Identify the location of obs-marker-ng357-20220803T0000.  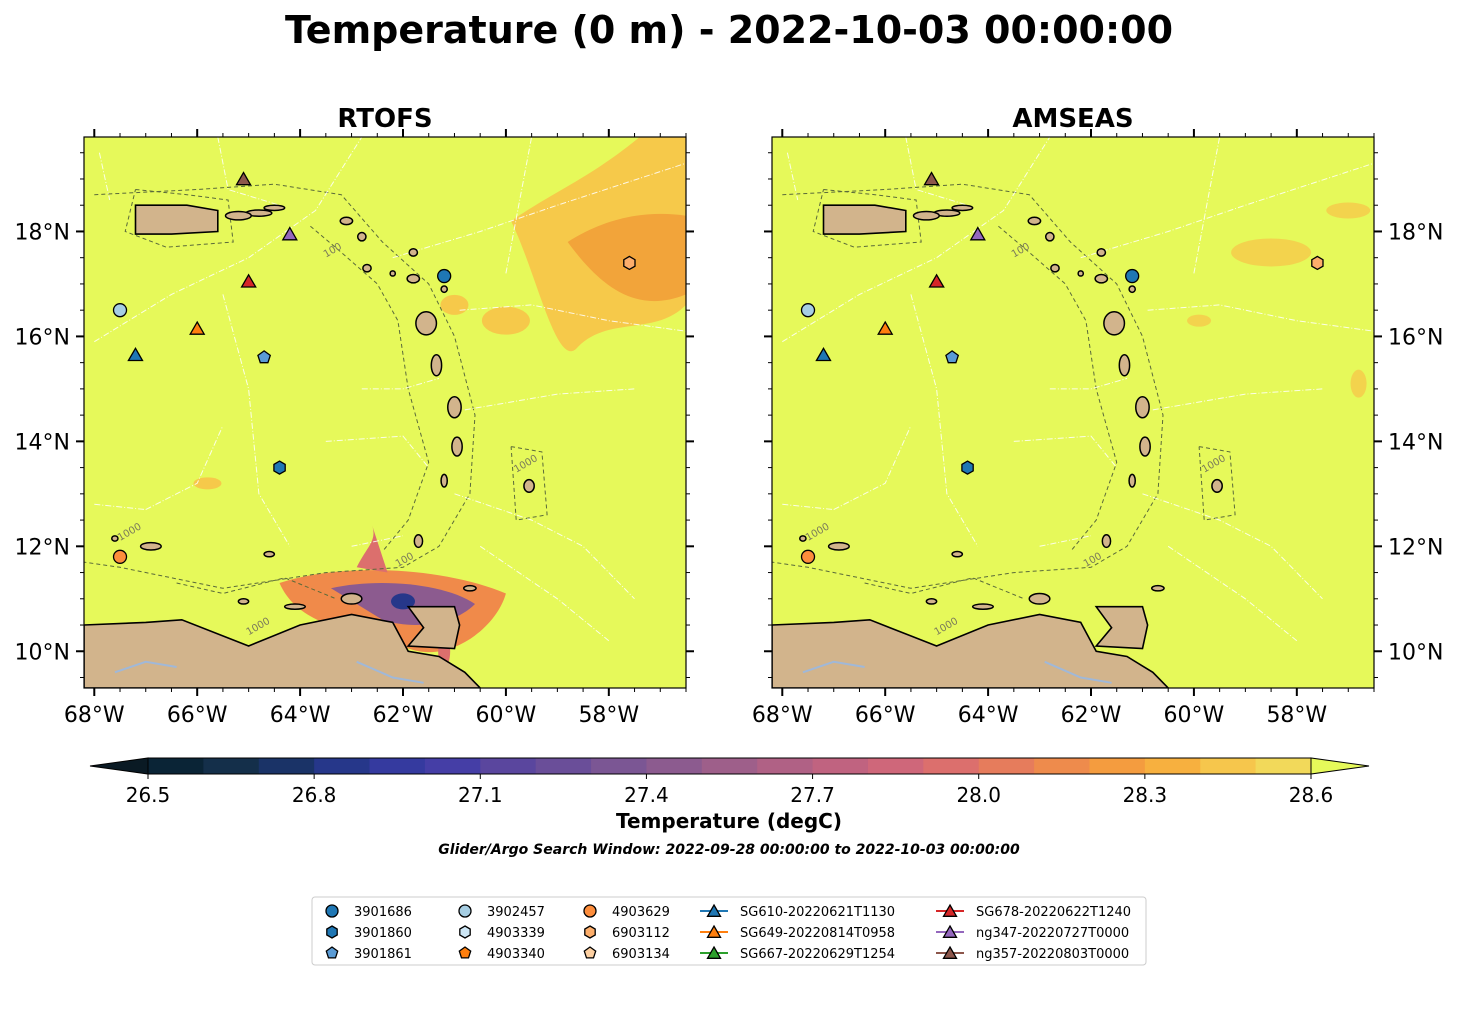
(243, 178).